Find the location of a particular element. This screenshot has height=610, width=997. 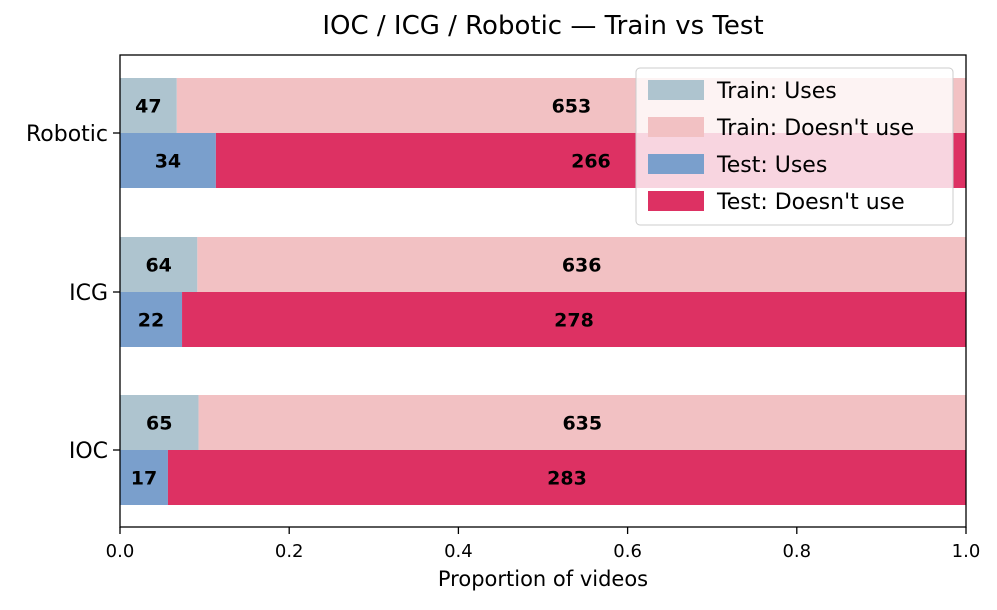

legend-swatch-test-uses is located at coordinates (676, 164).